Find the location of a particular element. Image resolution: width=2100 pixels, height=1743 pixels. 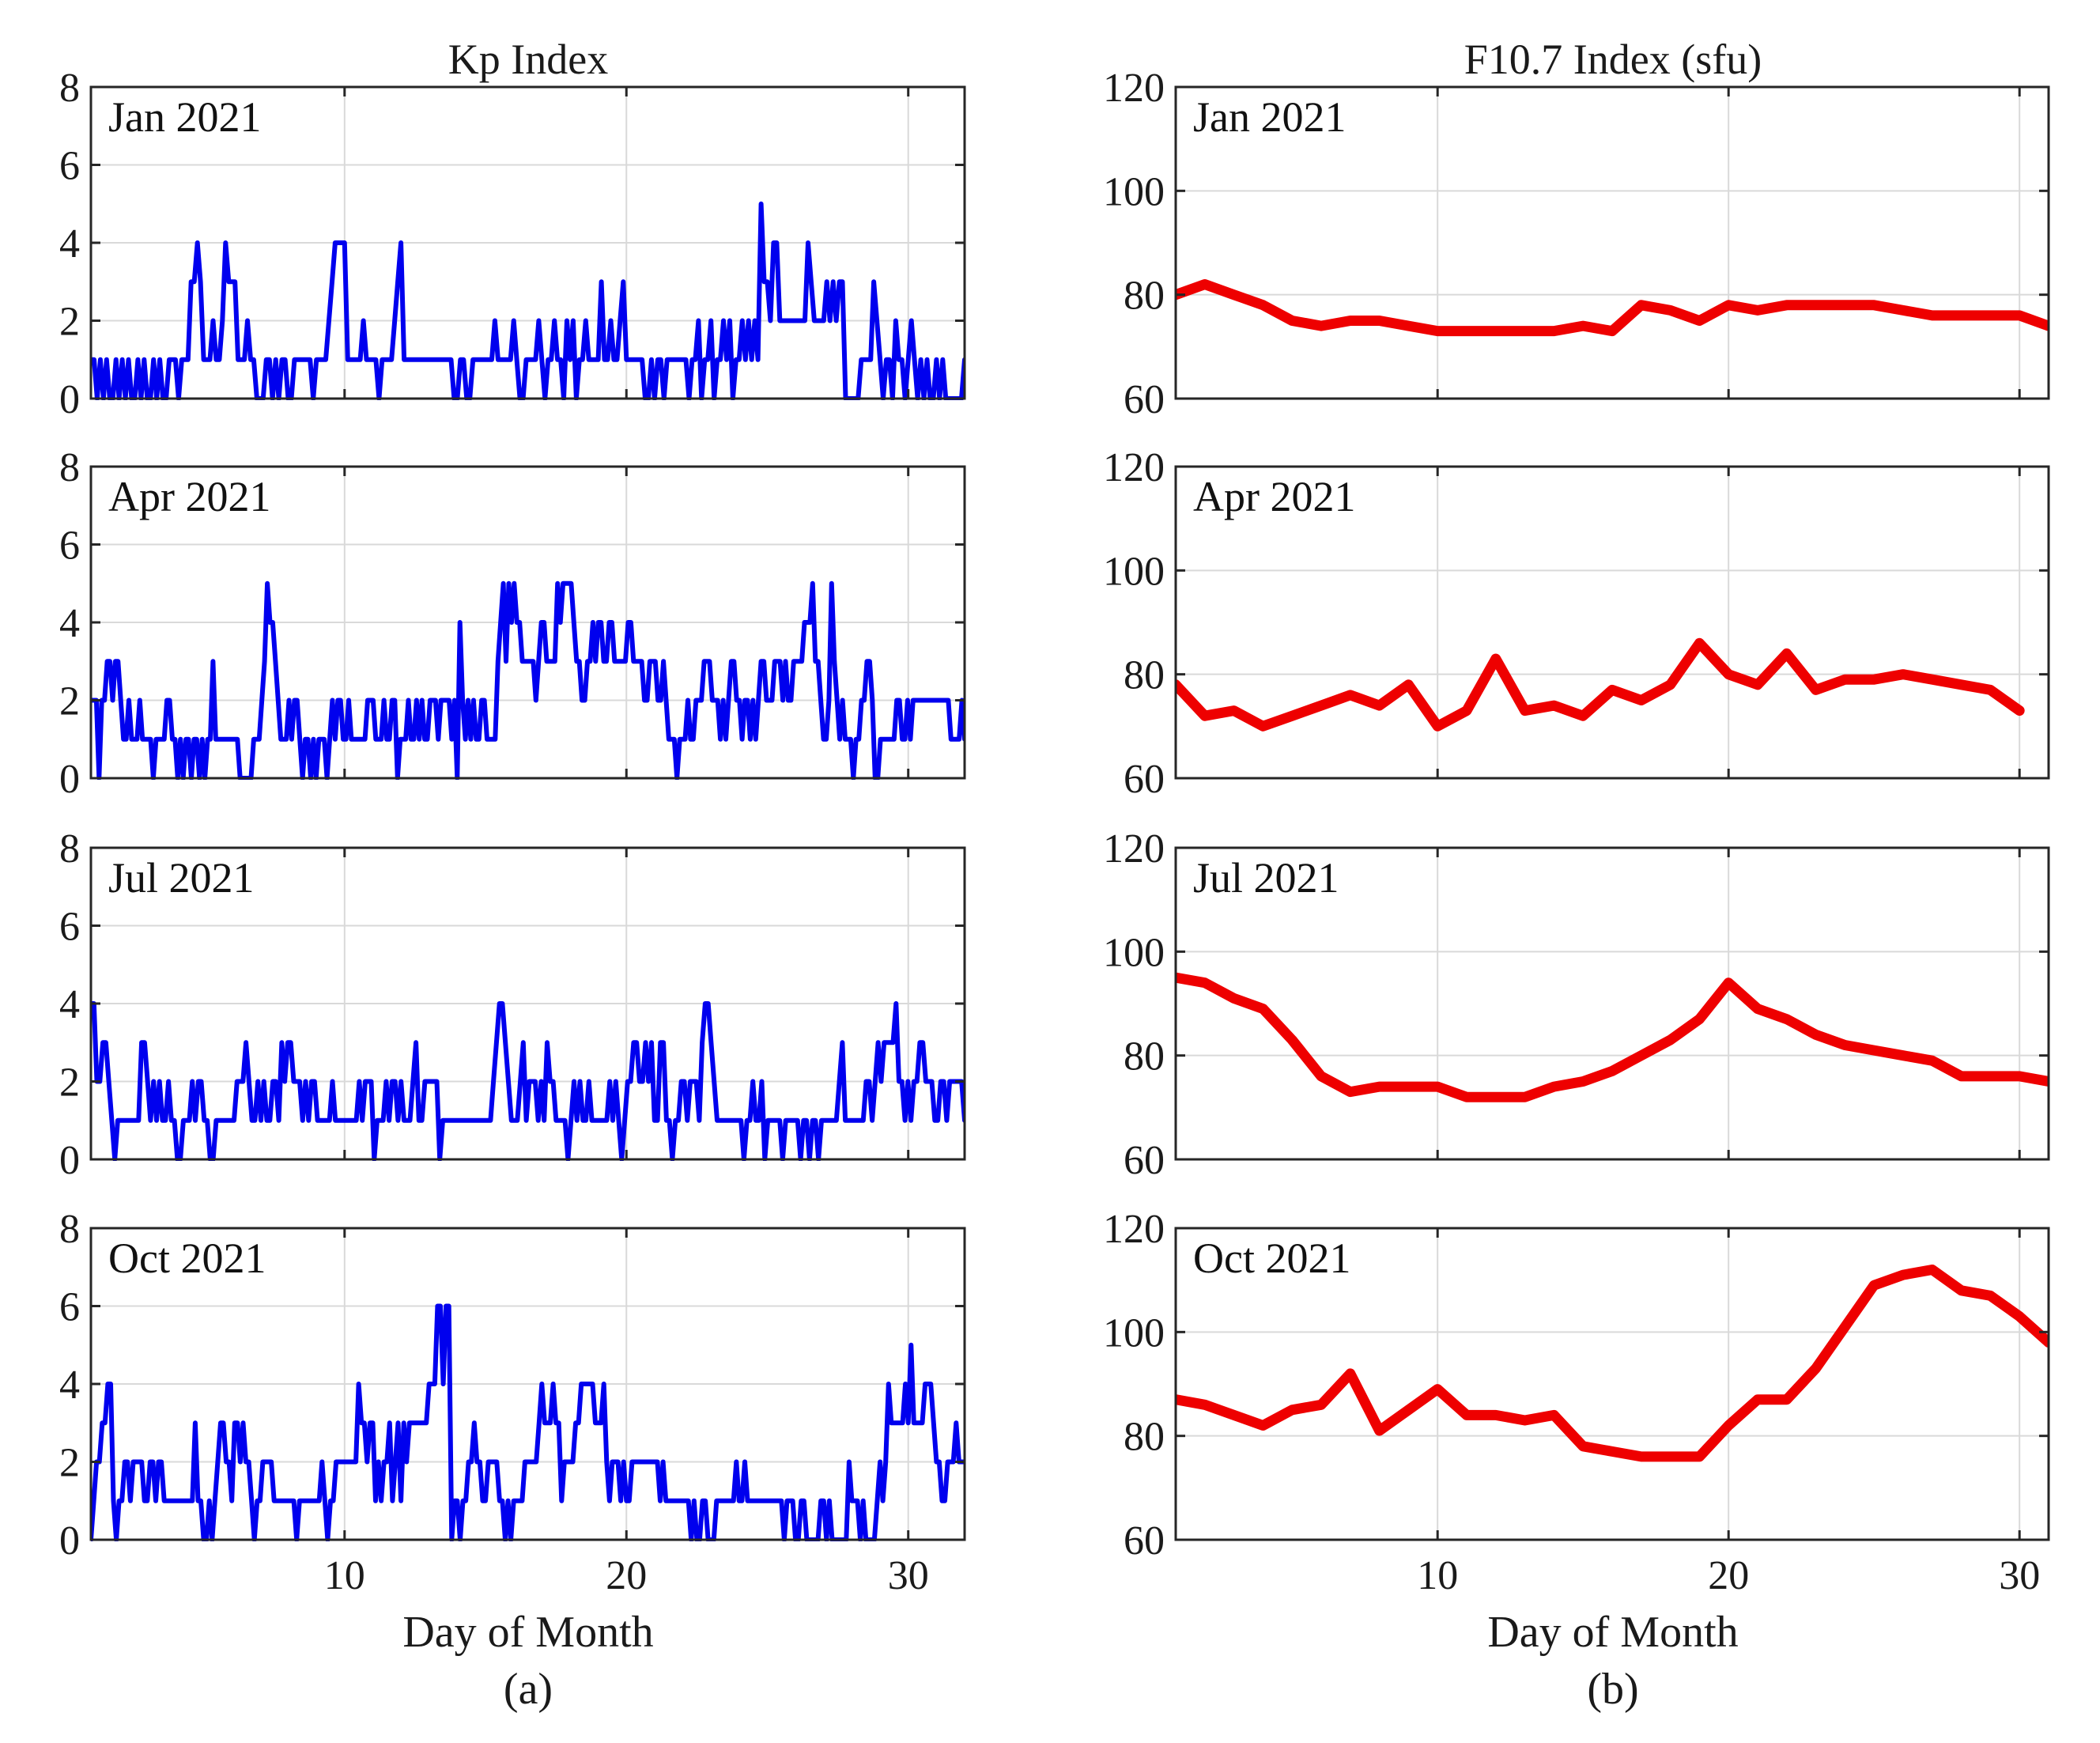

kp-caption: (a) is located at coordinates (528, 1689).